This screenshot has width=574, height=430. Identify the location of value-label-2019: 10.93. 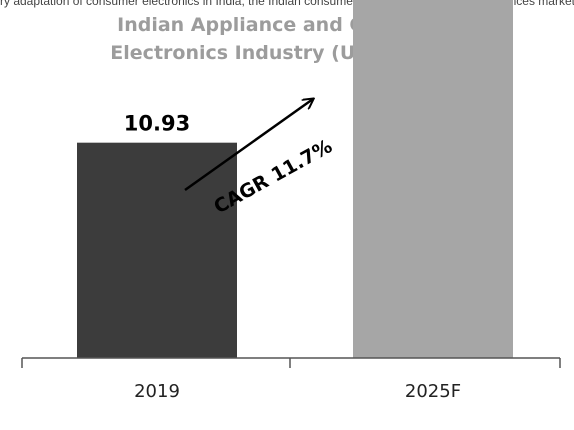
(157, 124).